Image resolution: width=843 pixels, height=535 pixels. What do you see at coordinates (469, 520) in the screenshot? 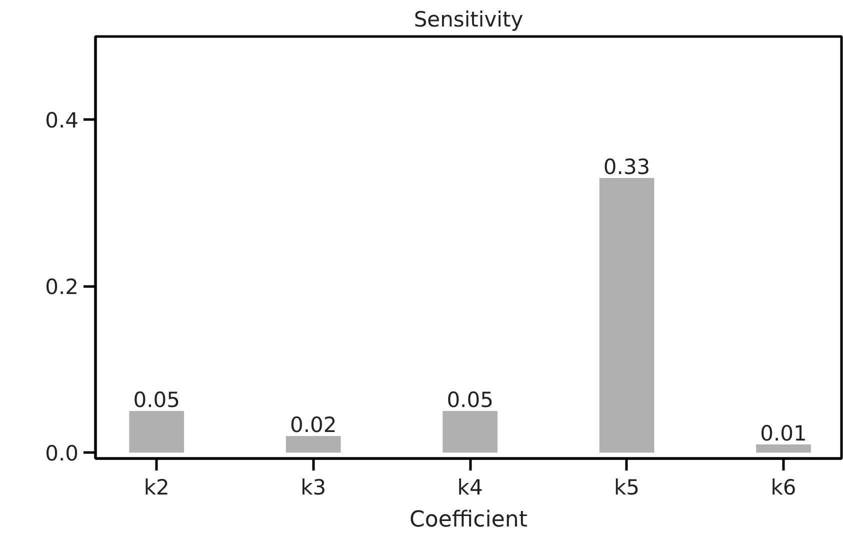
I see `x-axis-title: Coefficient` at bounding box center [469, 520].